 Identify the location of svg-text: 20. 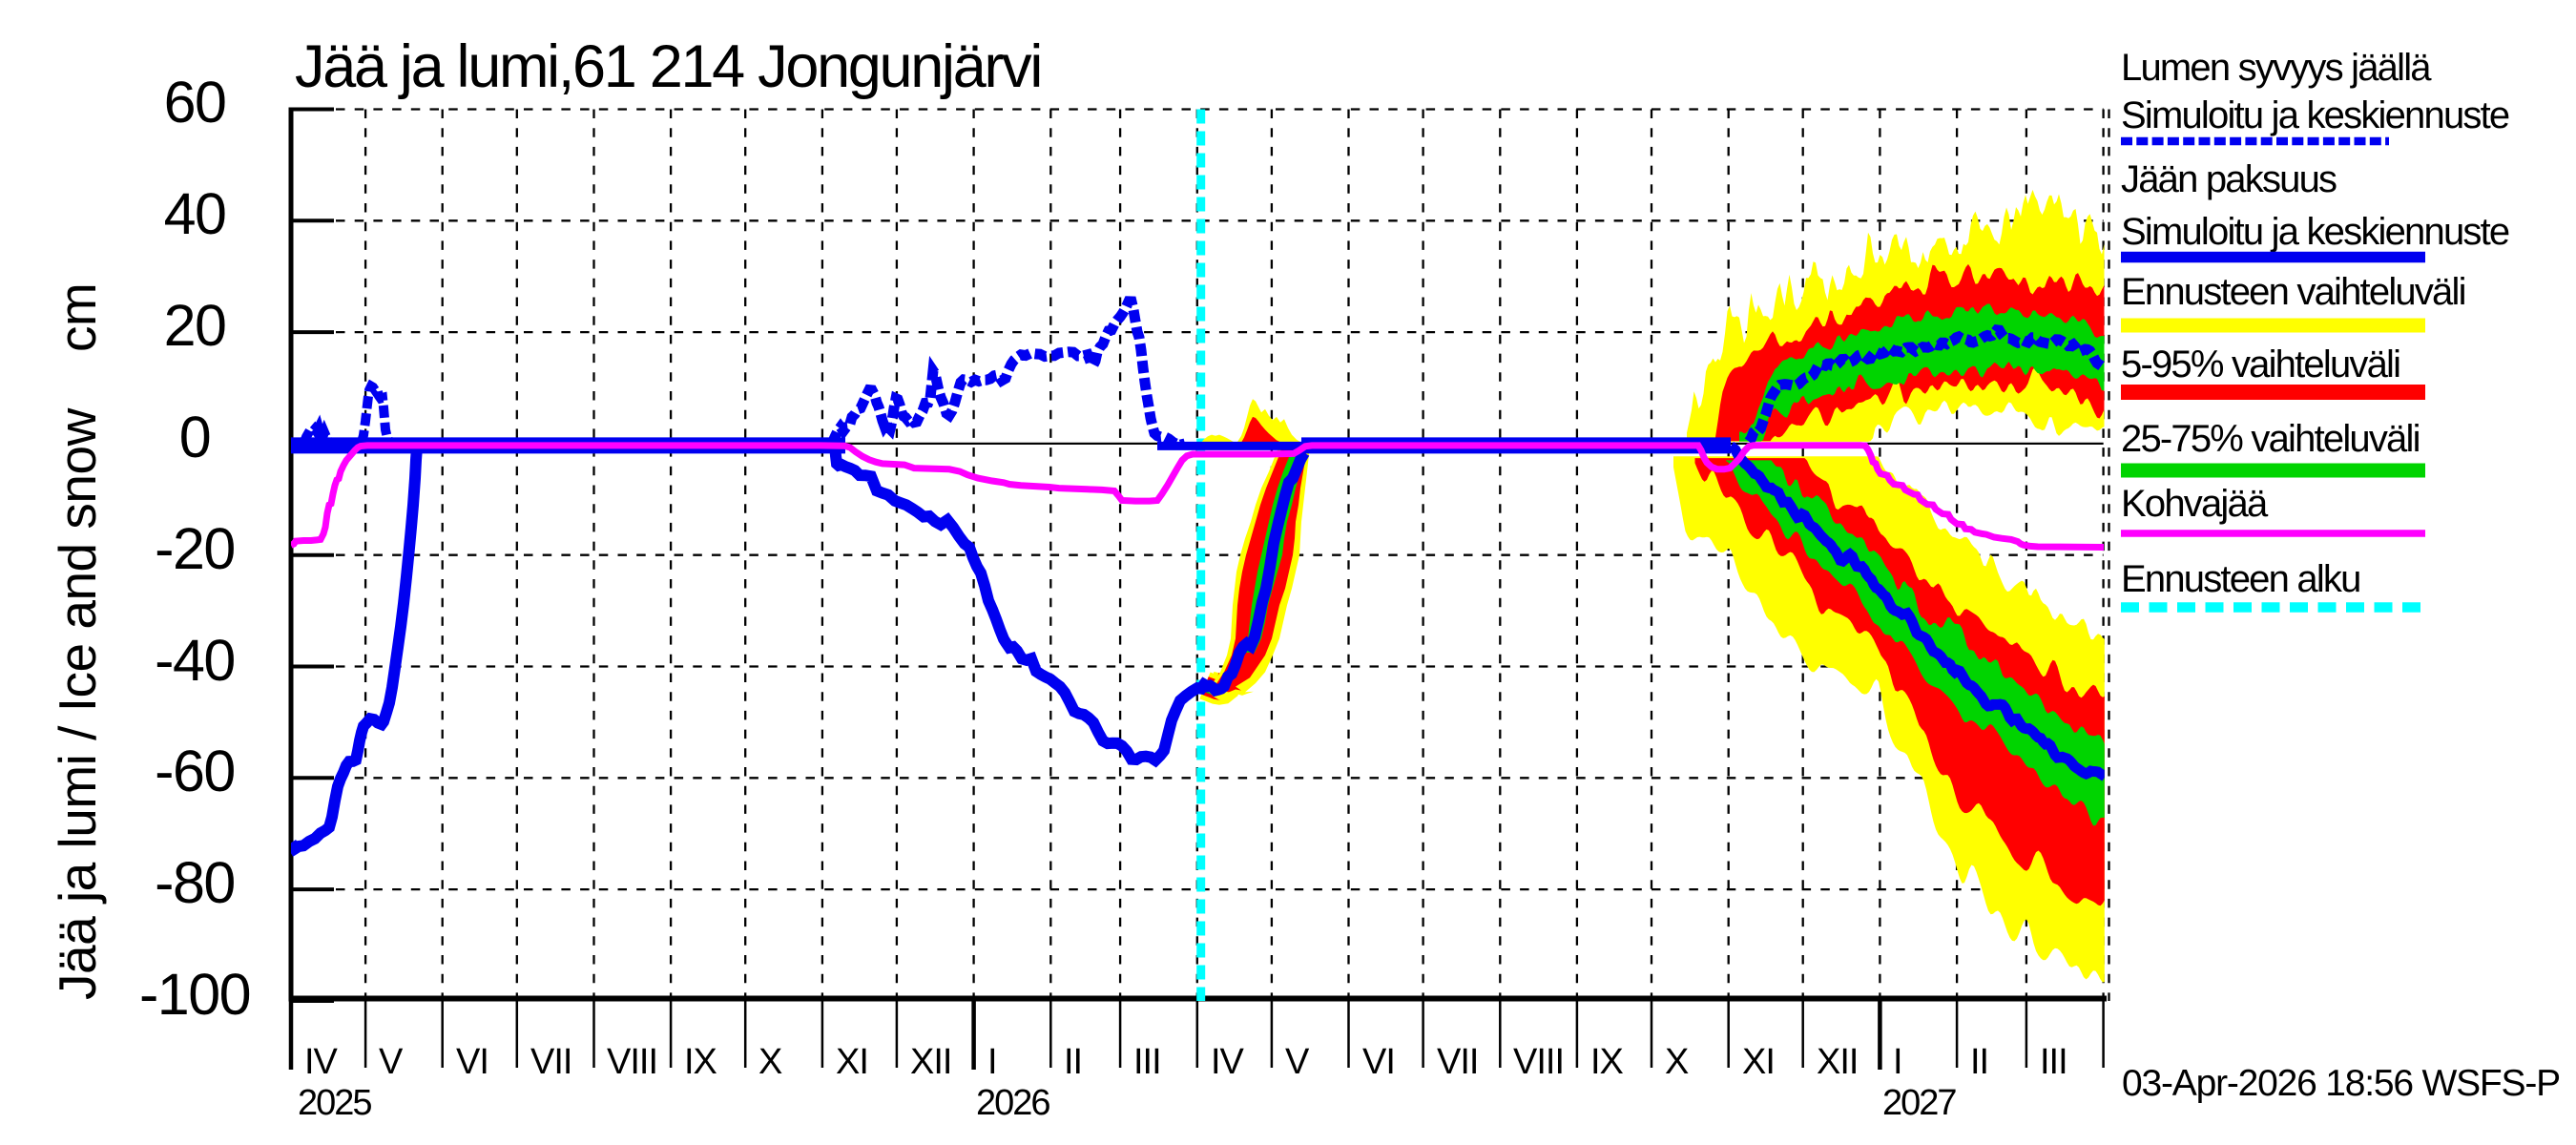
(195, 325).